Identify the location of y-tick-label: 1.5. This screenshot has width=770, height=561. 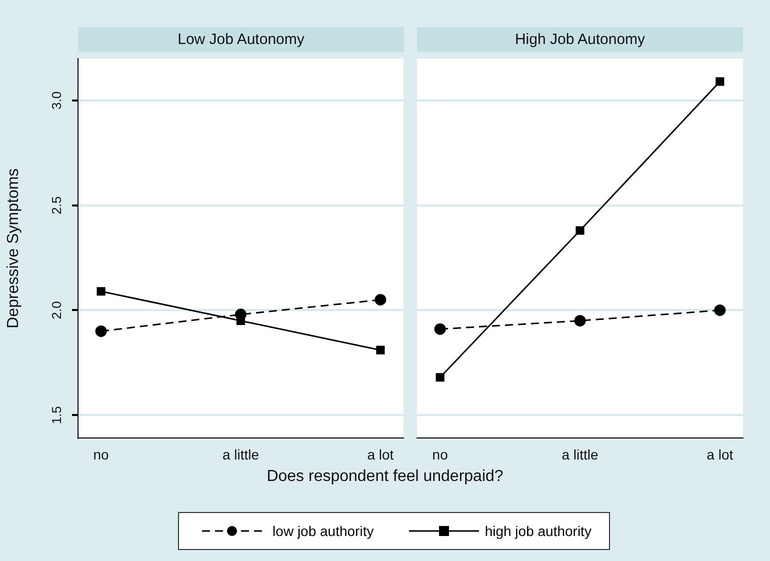
(56, 415).